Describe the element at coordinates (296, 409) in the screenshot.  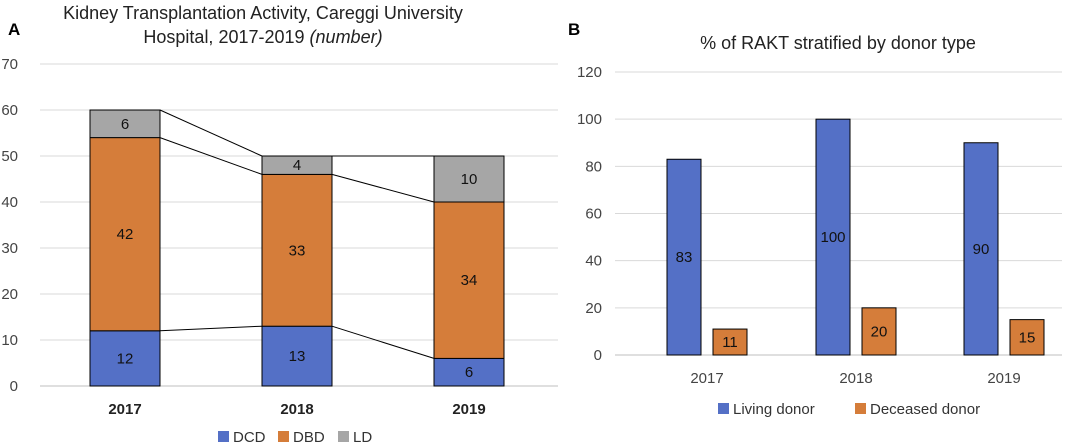
I see `chart-a-x-tick: 2018` at that location.